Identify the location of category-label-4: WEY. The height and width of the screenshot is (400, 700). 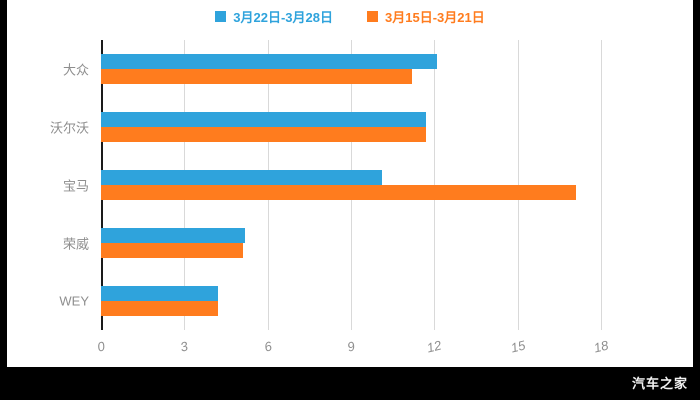
(74, 301).